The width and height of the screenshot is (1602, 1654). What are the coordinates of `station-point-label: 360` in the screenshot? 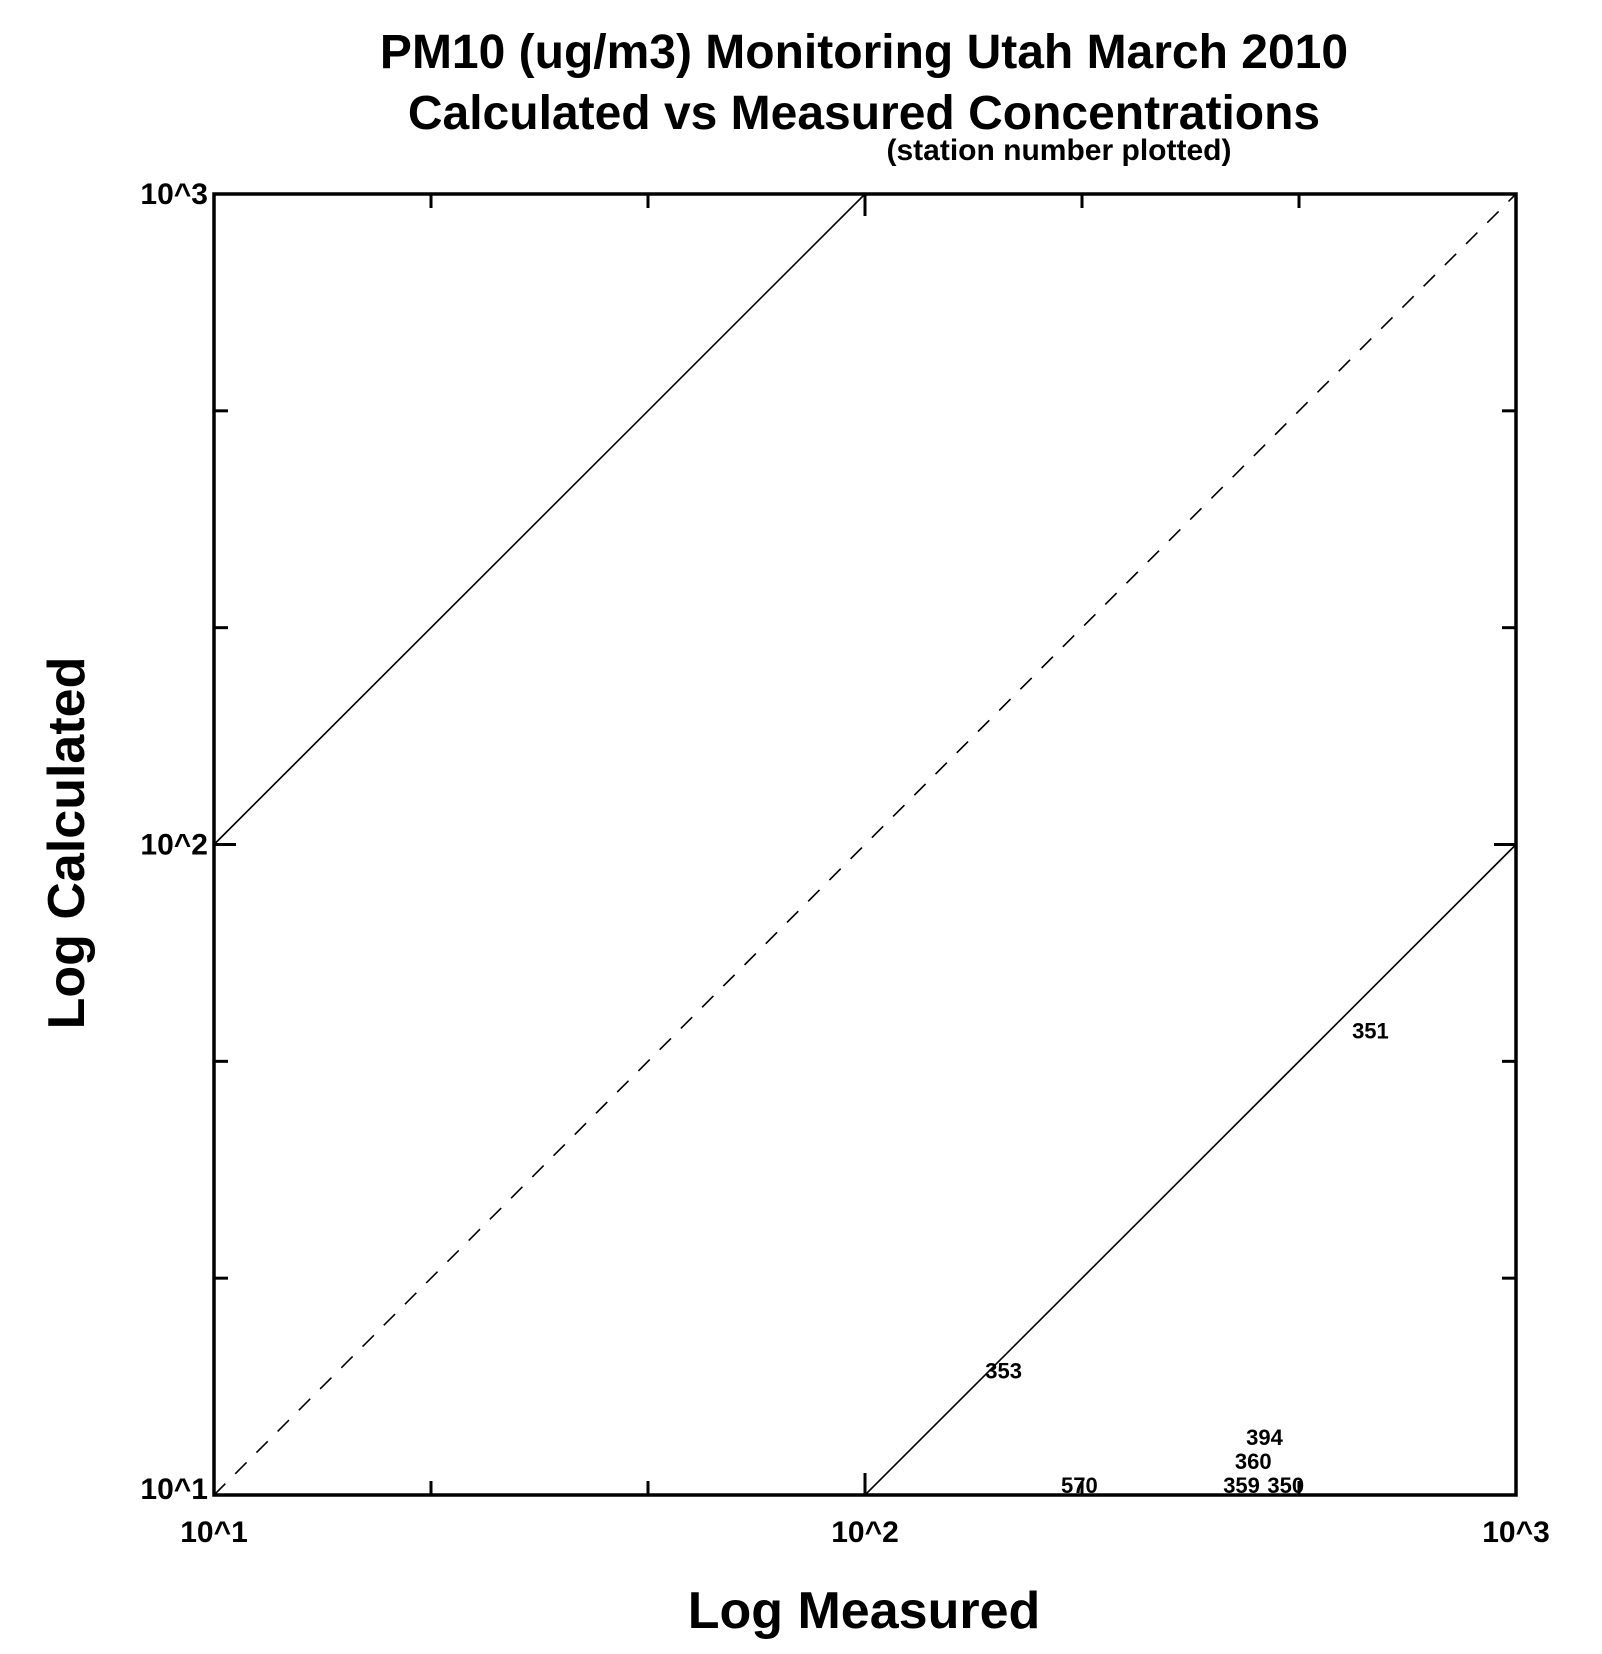 It's located at (1253, 1461).